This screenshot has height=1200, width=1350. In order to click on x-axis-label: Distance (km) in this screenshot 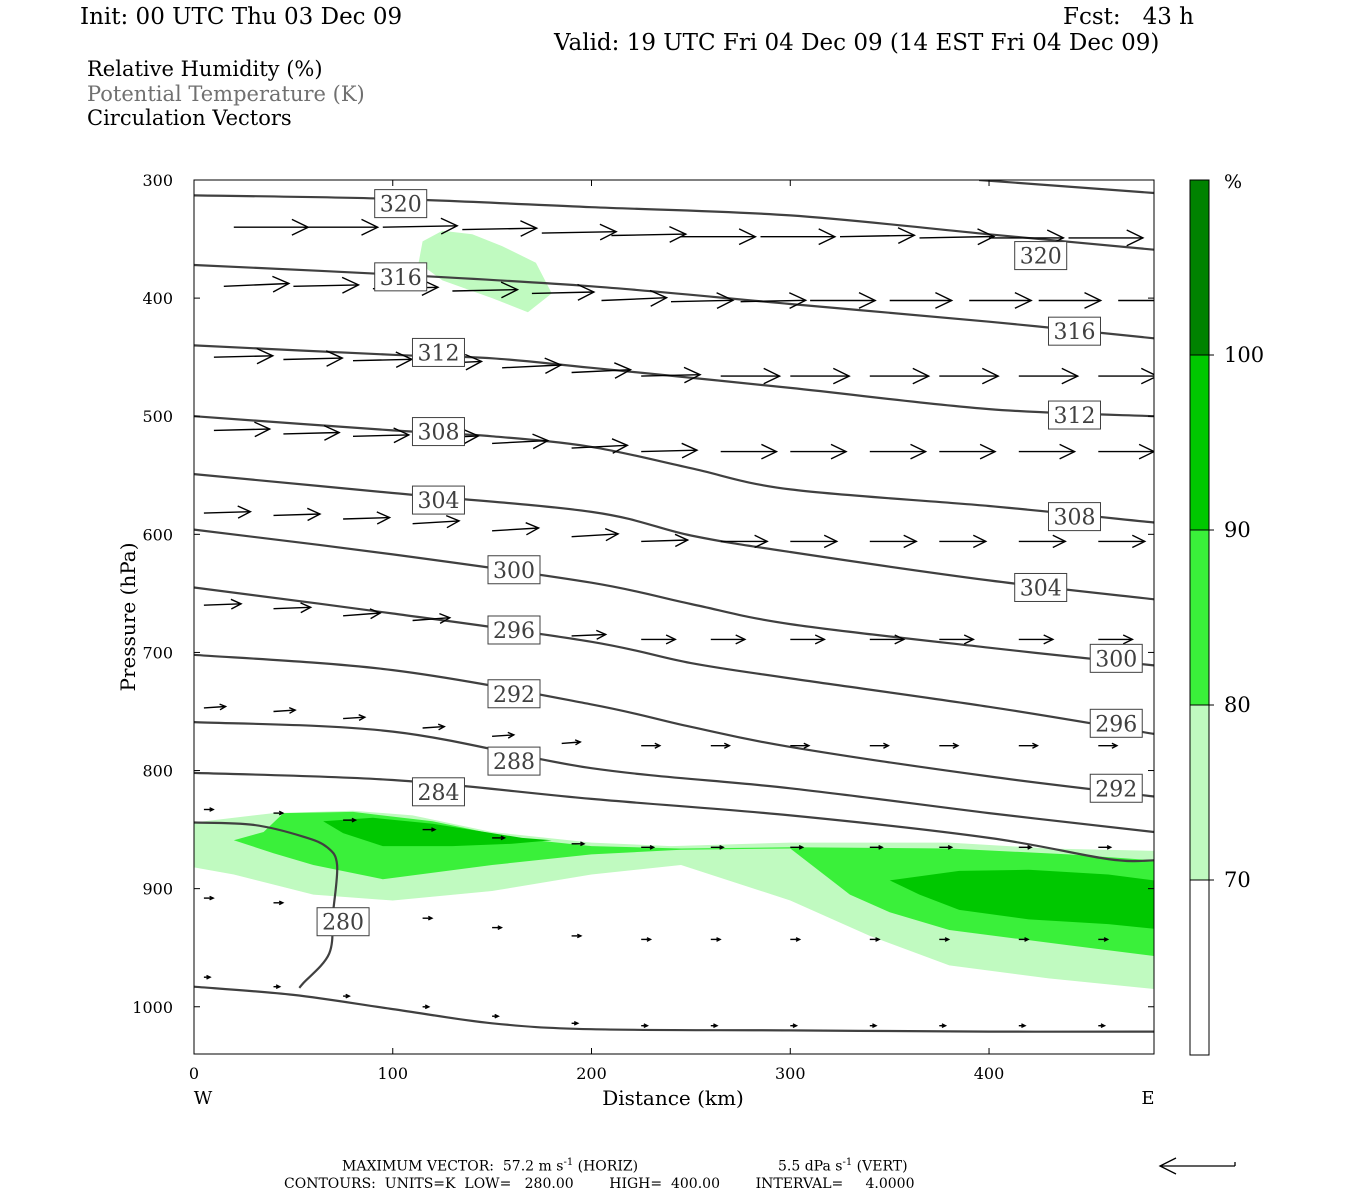, I will do `click(673, 1098)`.